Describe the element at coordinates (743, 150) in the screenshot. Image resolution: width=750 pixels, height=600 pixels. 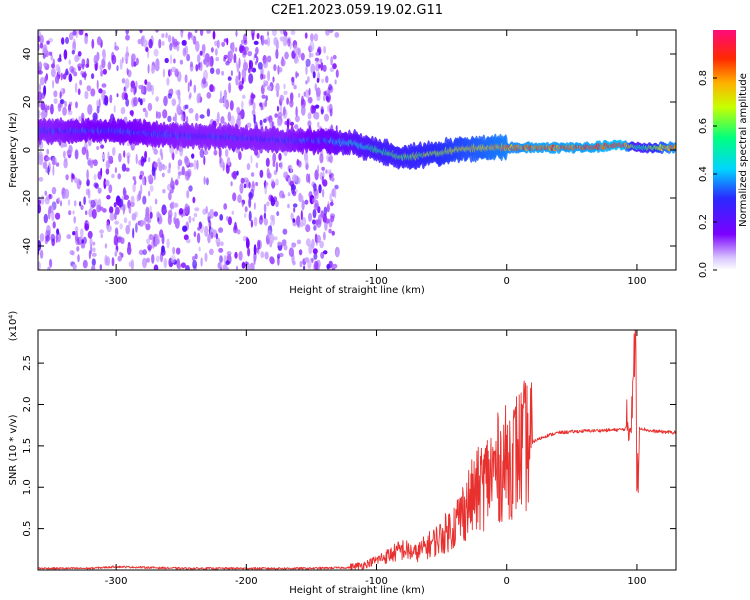
I see `colorbar-label: Normalized spectral amplitude` at that location.